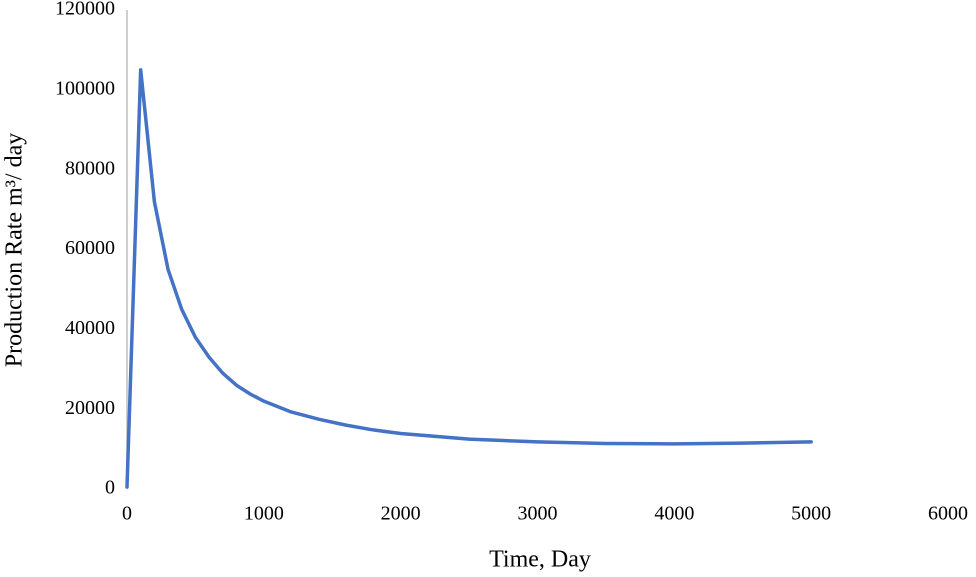 The height and width of the screenshot is (577, 976). I want to click on x-tick-label: 6000, so click(948, 514).